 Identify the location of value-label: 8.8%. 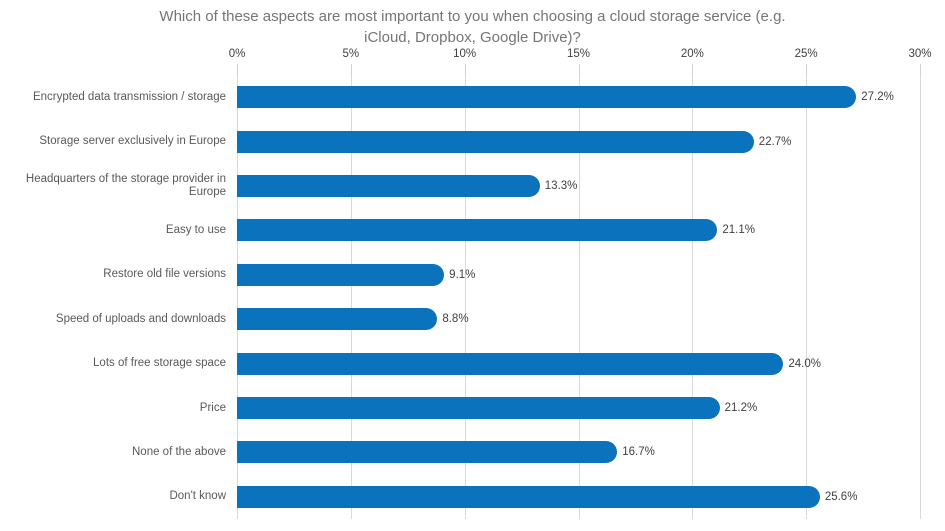
(455, 319).